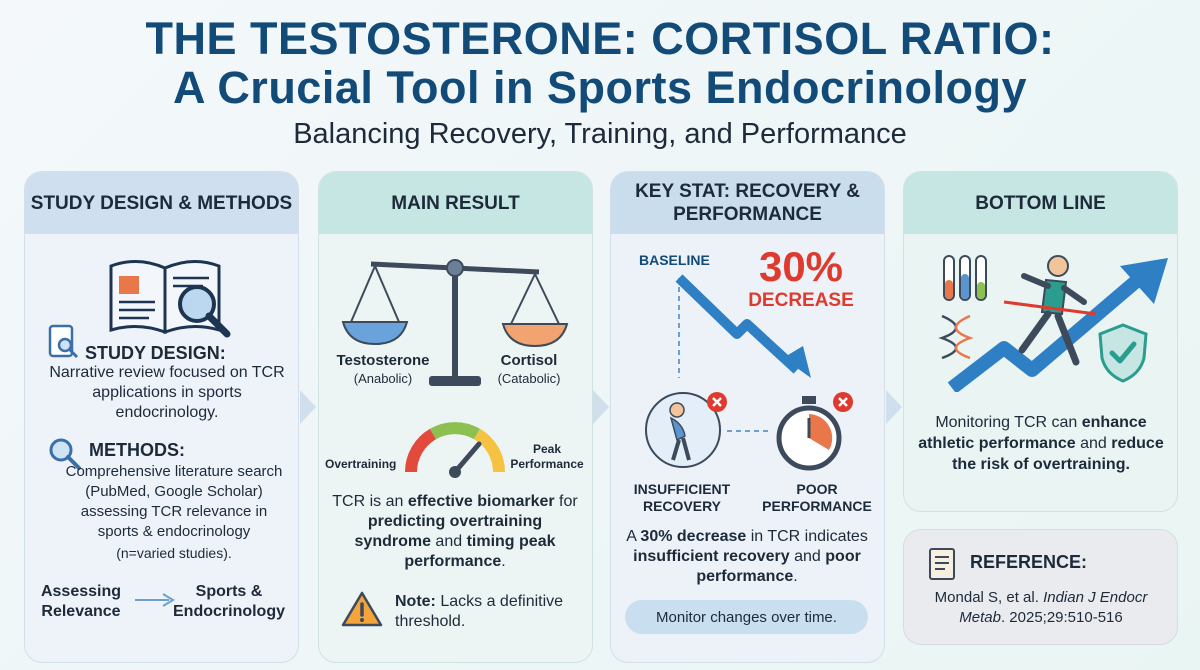  What do you see at coordinates (174, 553) in the screenshot?
I see `methods-note: (n=varied studies).` at bounding box center [174, 553].